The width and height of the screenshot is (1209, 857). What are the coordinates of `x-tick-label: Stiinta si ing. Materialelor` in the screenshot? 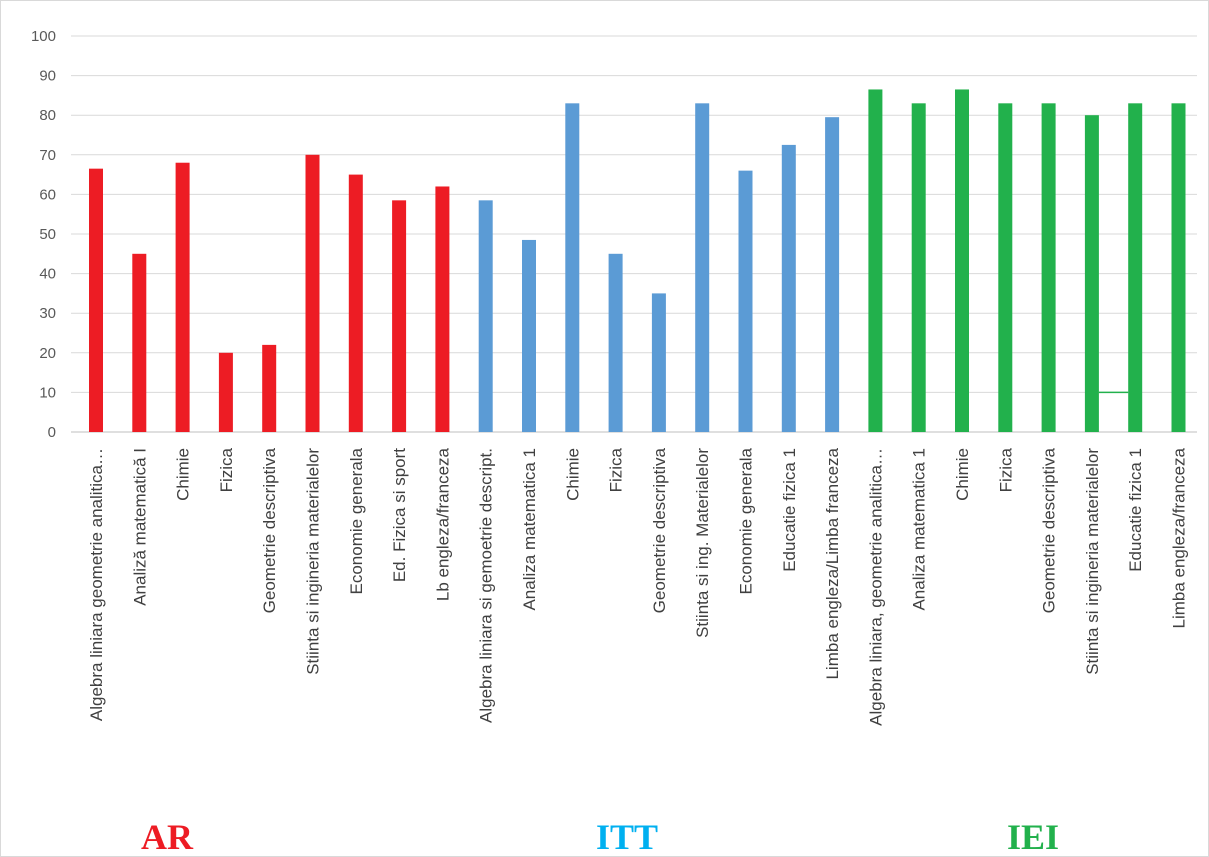 It's located at (702, 543).